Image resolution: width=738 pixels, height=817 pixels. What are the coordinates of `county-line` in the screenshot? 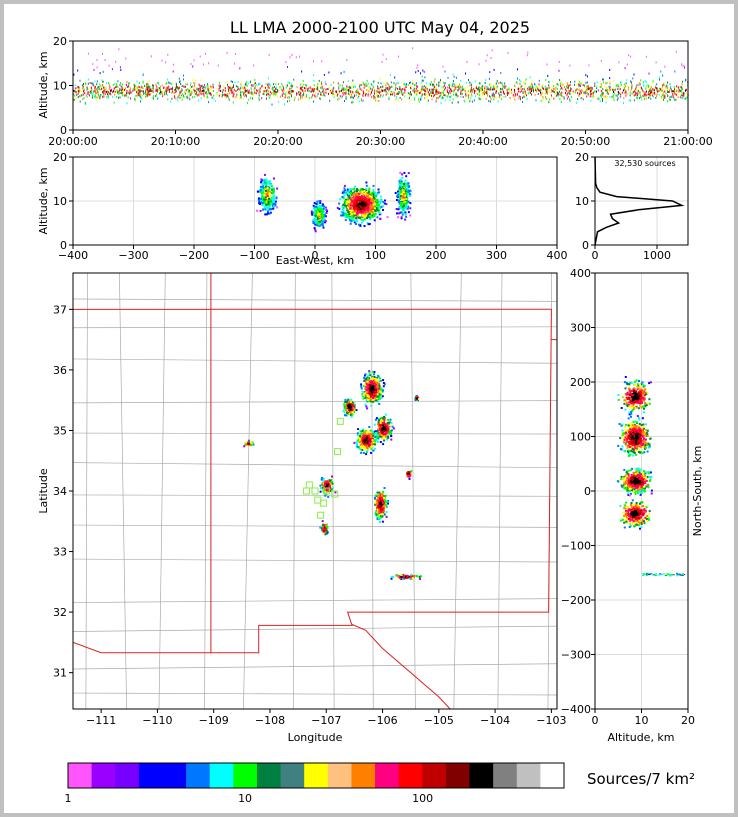 It's located at (315, 361).